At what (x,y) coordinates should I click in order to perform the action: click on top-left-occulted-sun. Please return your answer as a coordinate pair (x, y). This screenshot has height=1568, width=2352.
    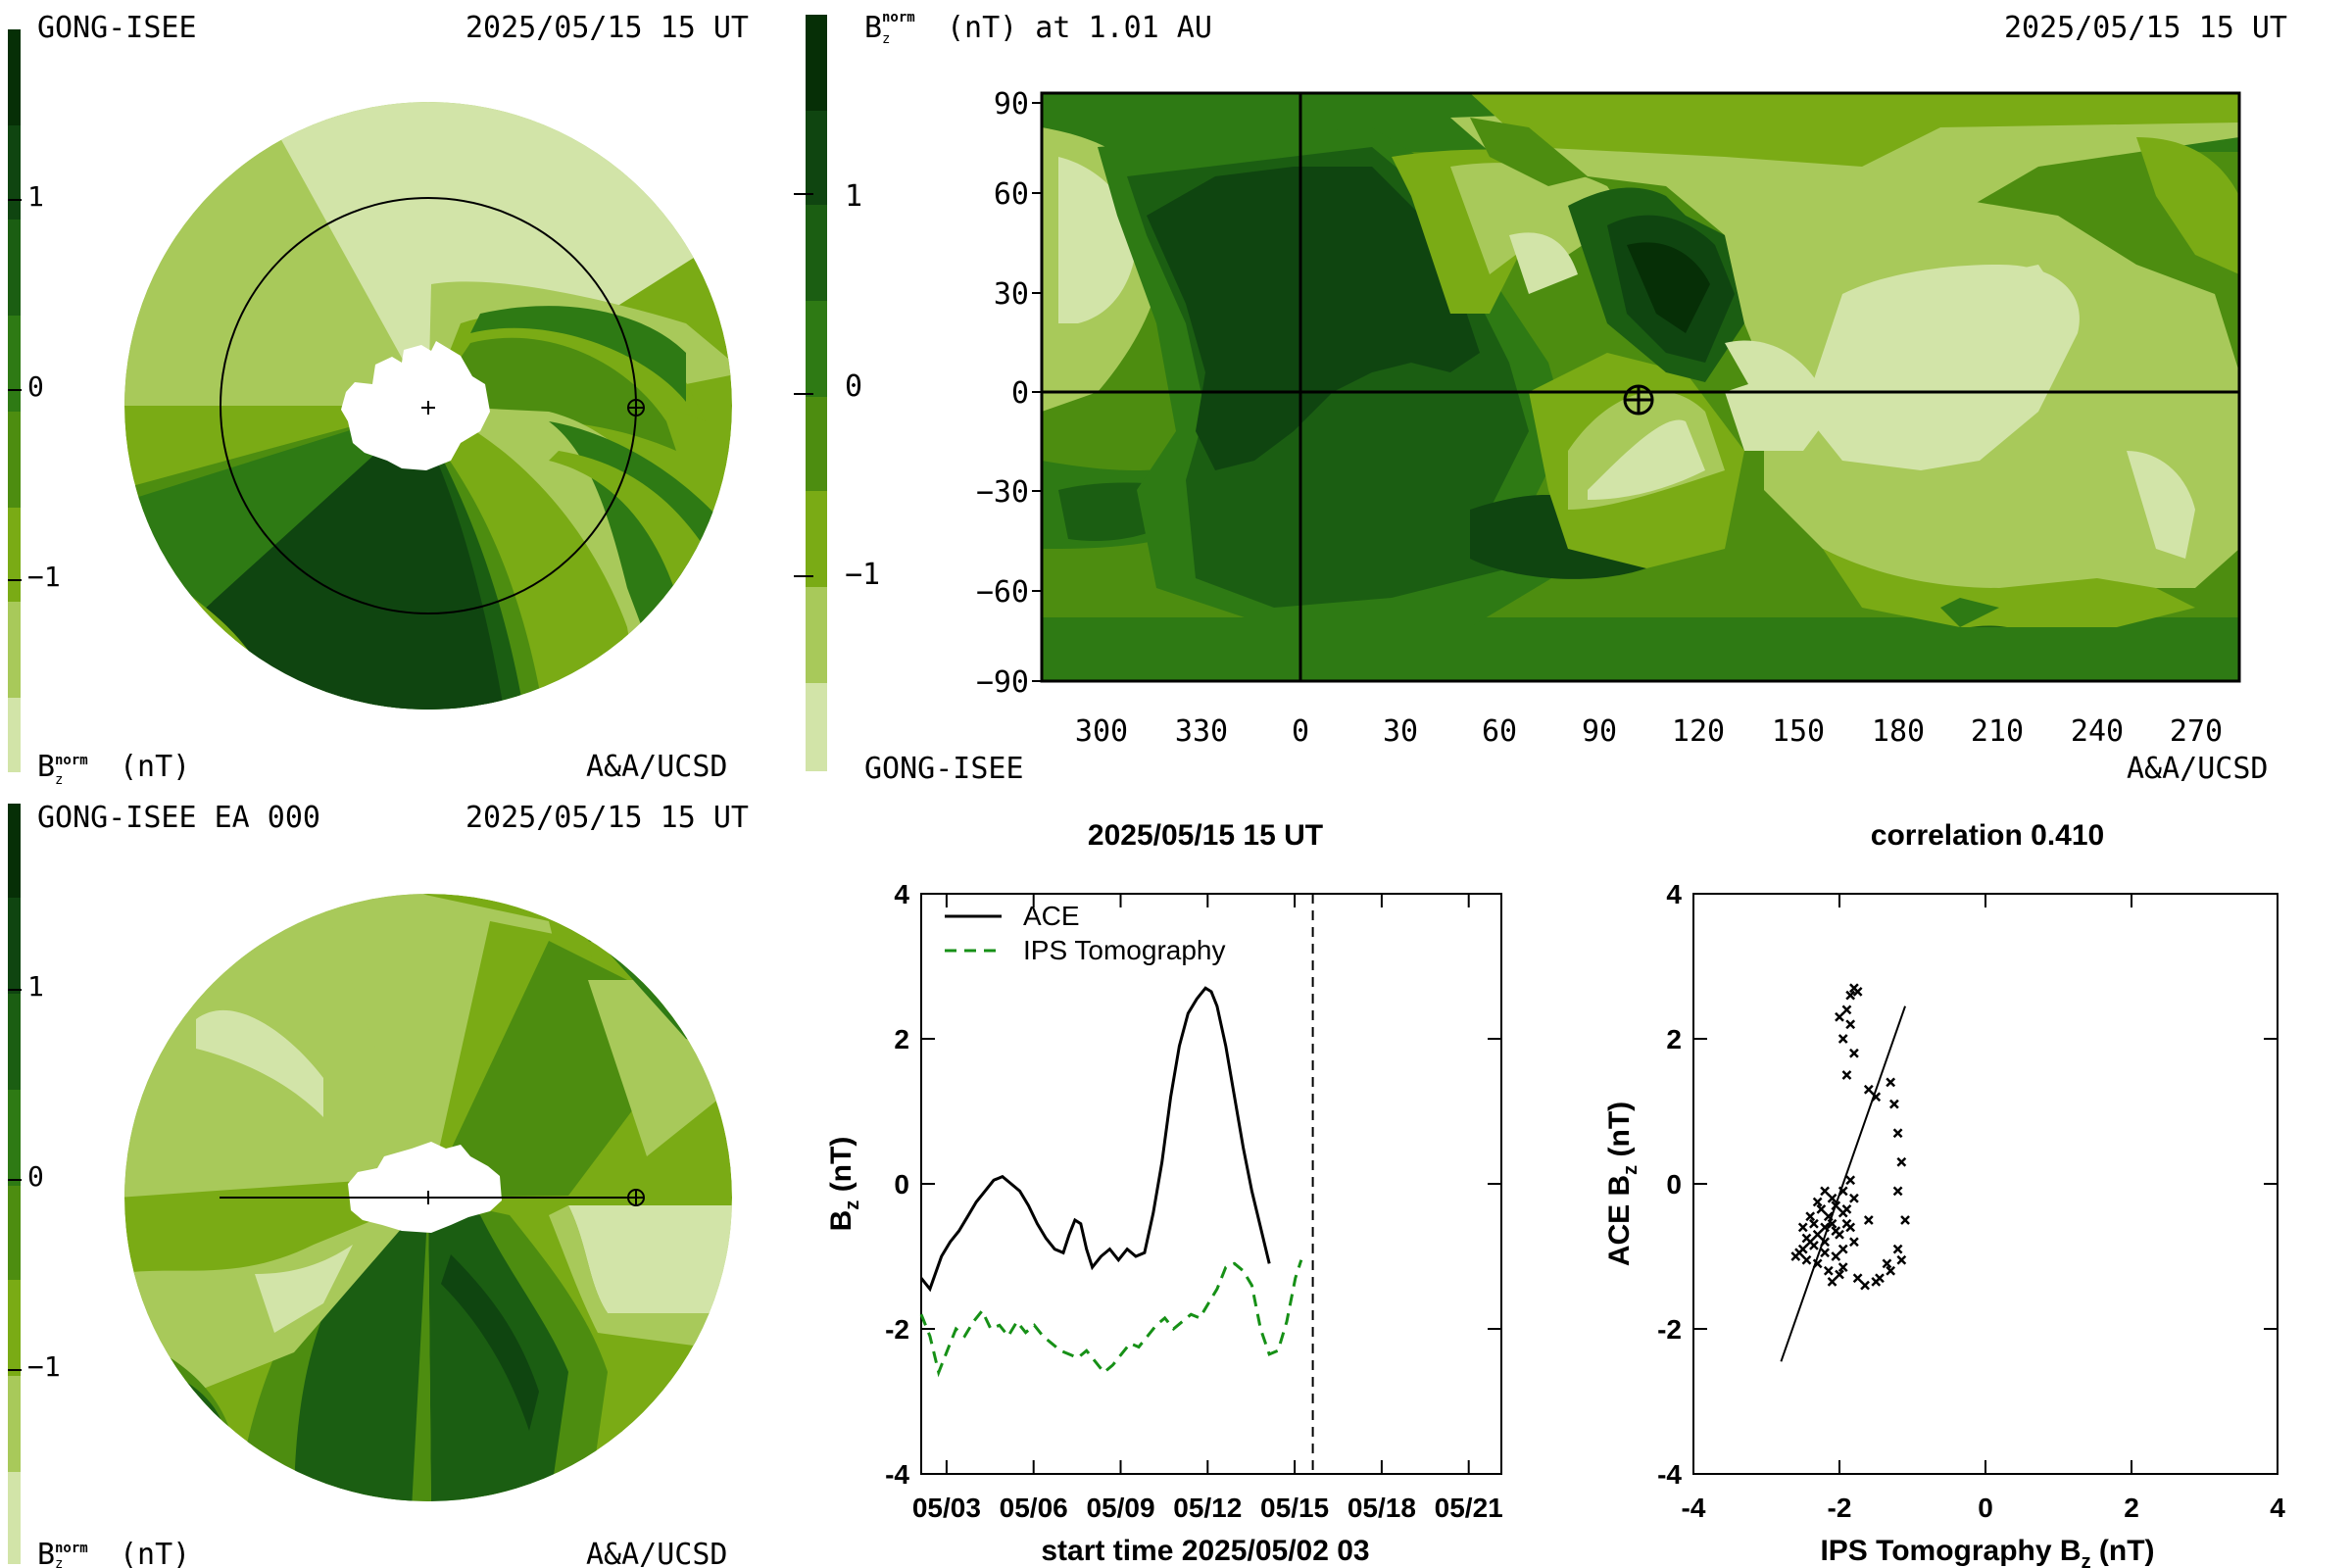
    Looking at the image, I should click on (415, 405).